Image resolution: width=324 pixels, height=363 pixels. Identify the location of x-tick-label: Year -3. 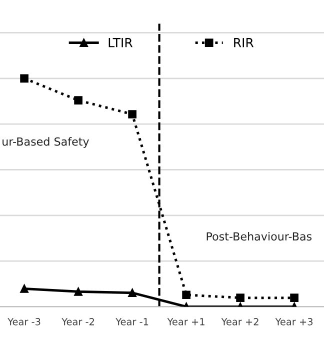
(24, 322).